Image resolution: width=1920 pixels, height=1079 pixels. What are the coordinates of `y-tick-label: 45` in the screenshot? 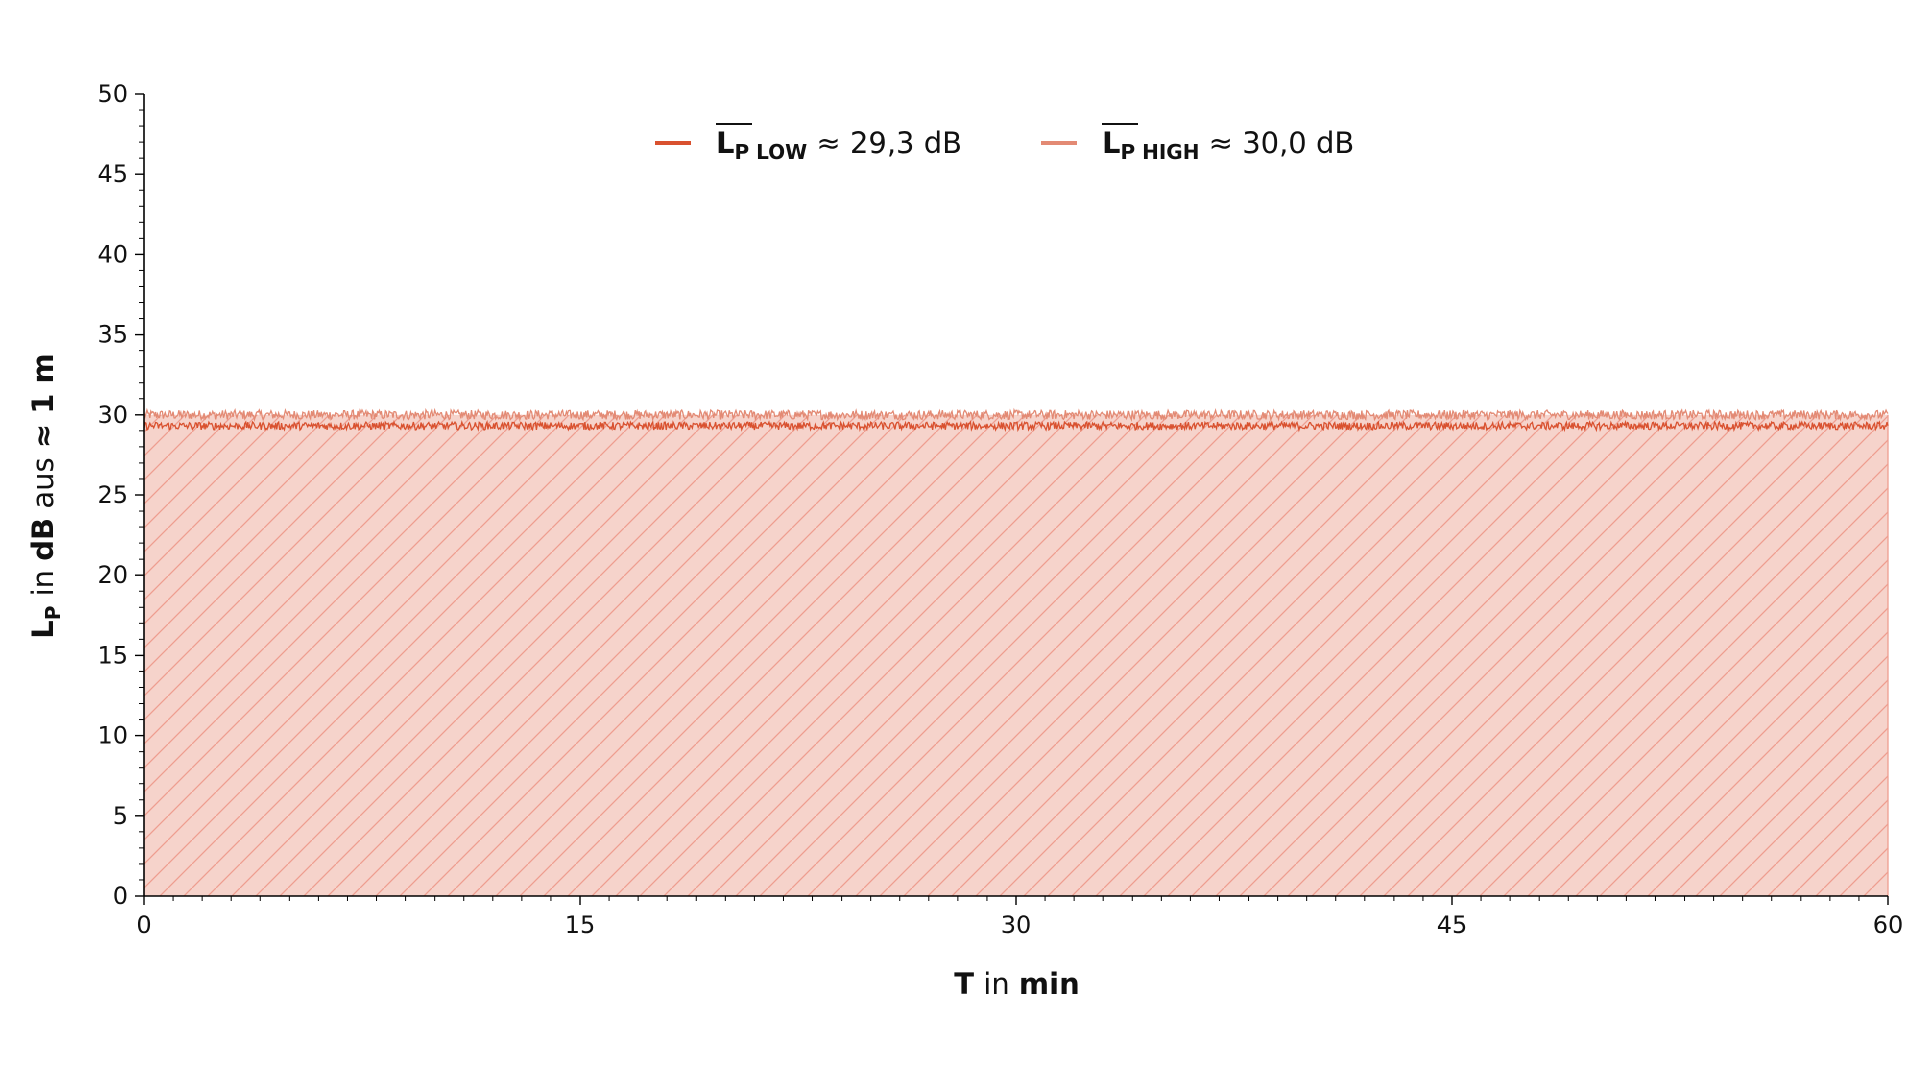 It's located at (112, 174).